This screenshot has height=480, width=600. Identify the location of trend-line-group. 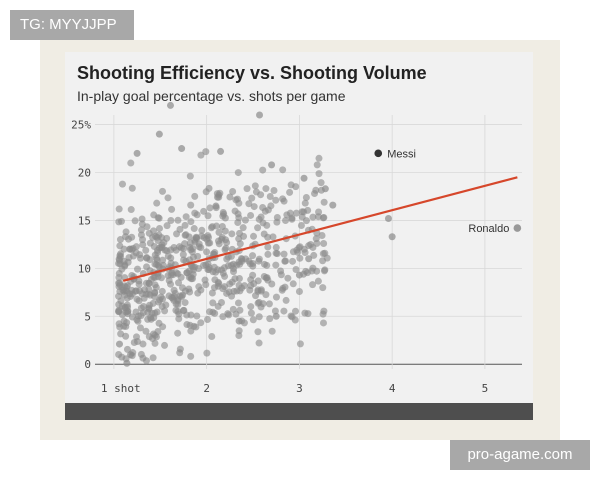
(320, 229).